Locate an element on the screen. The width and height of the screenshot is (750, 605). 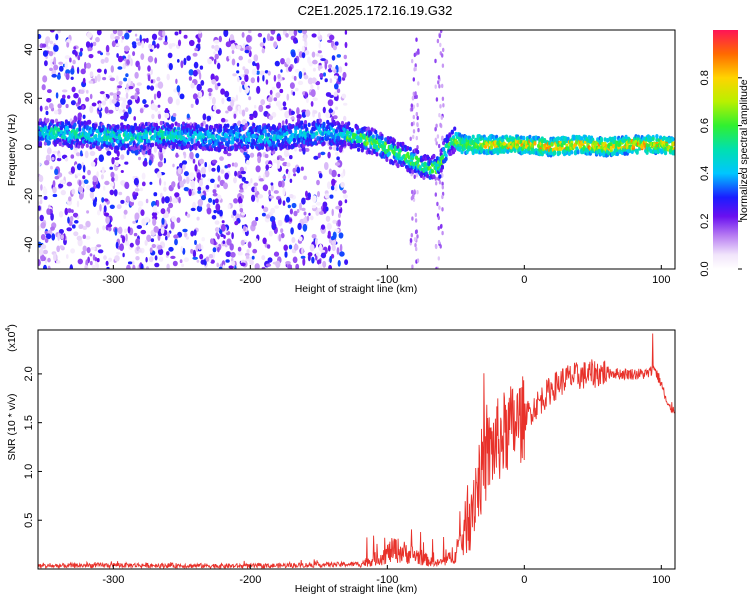
y-tick-label: 40 is located at coordinates (29, 49).